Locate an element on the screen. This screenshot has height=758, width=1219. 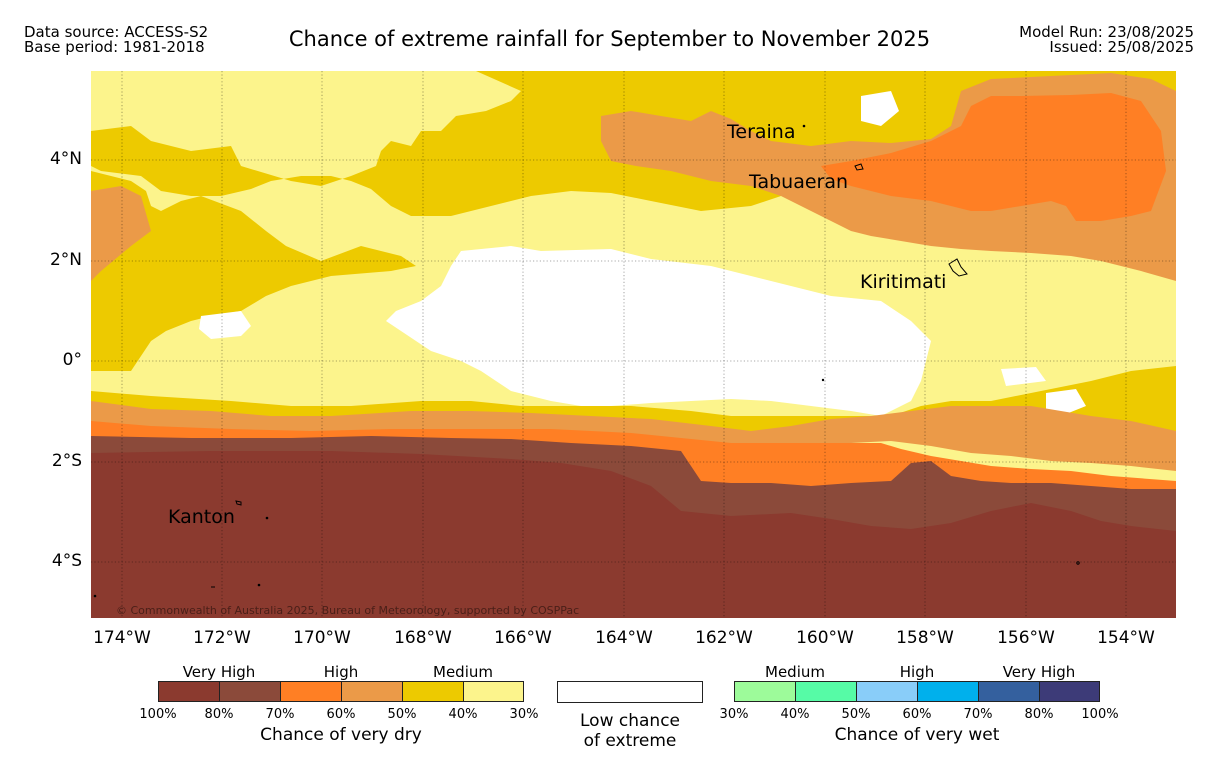
lat-label: 2°S is located at coordinates (66, 461).